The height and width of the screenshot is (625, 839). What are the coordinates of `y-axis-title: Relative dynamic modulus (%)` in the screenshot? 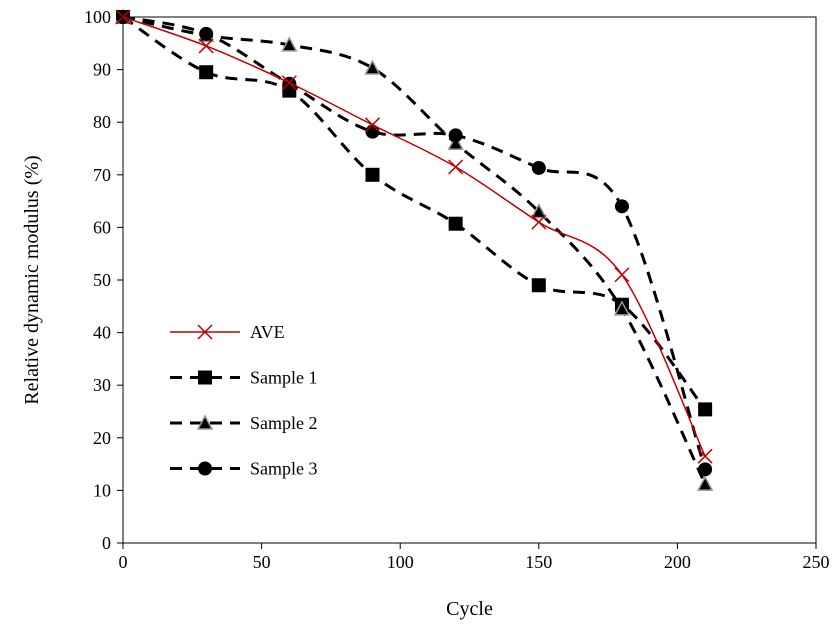 It's located at (32, 279).